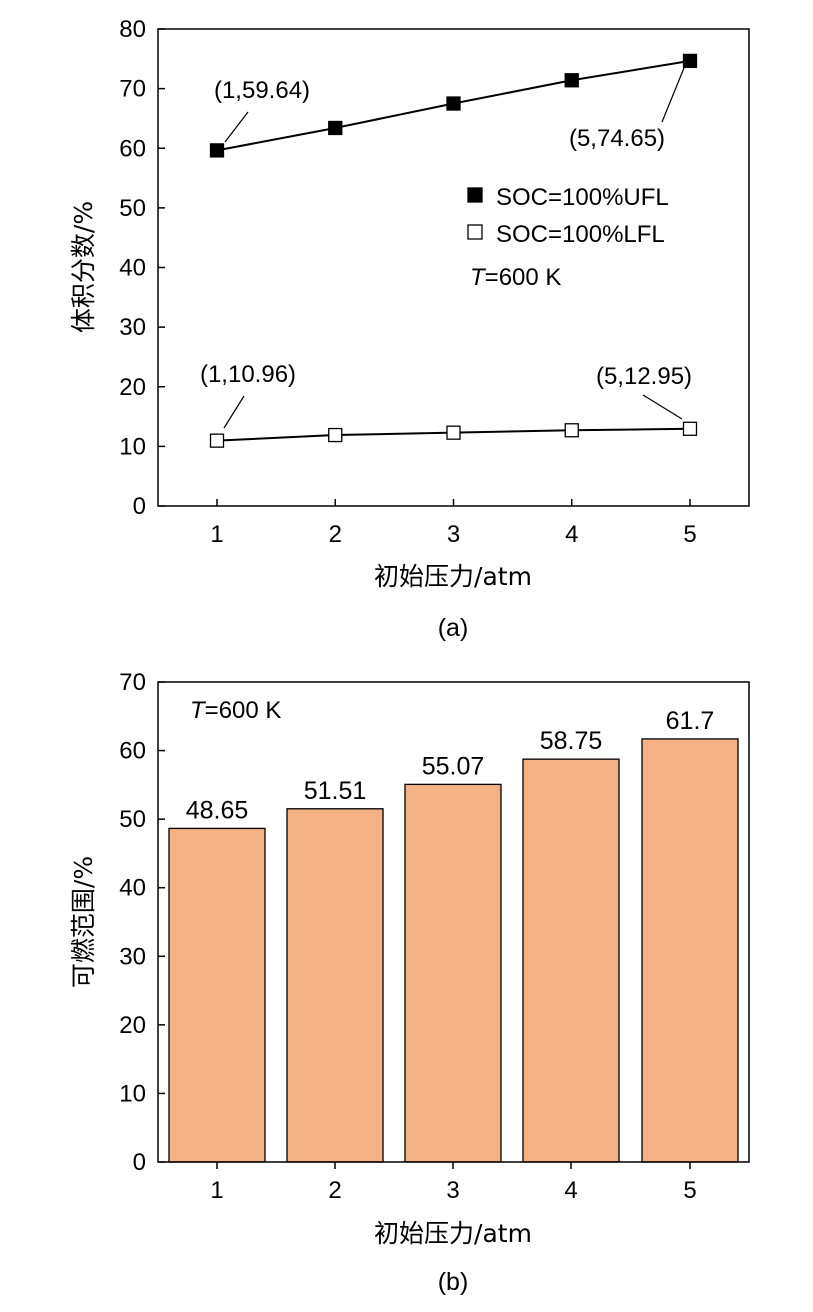 This screenshot has width=813, height=1312. I want to click on panel-b-x-axis: 1 2 3 4 5, so click(453, 1183).